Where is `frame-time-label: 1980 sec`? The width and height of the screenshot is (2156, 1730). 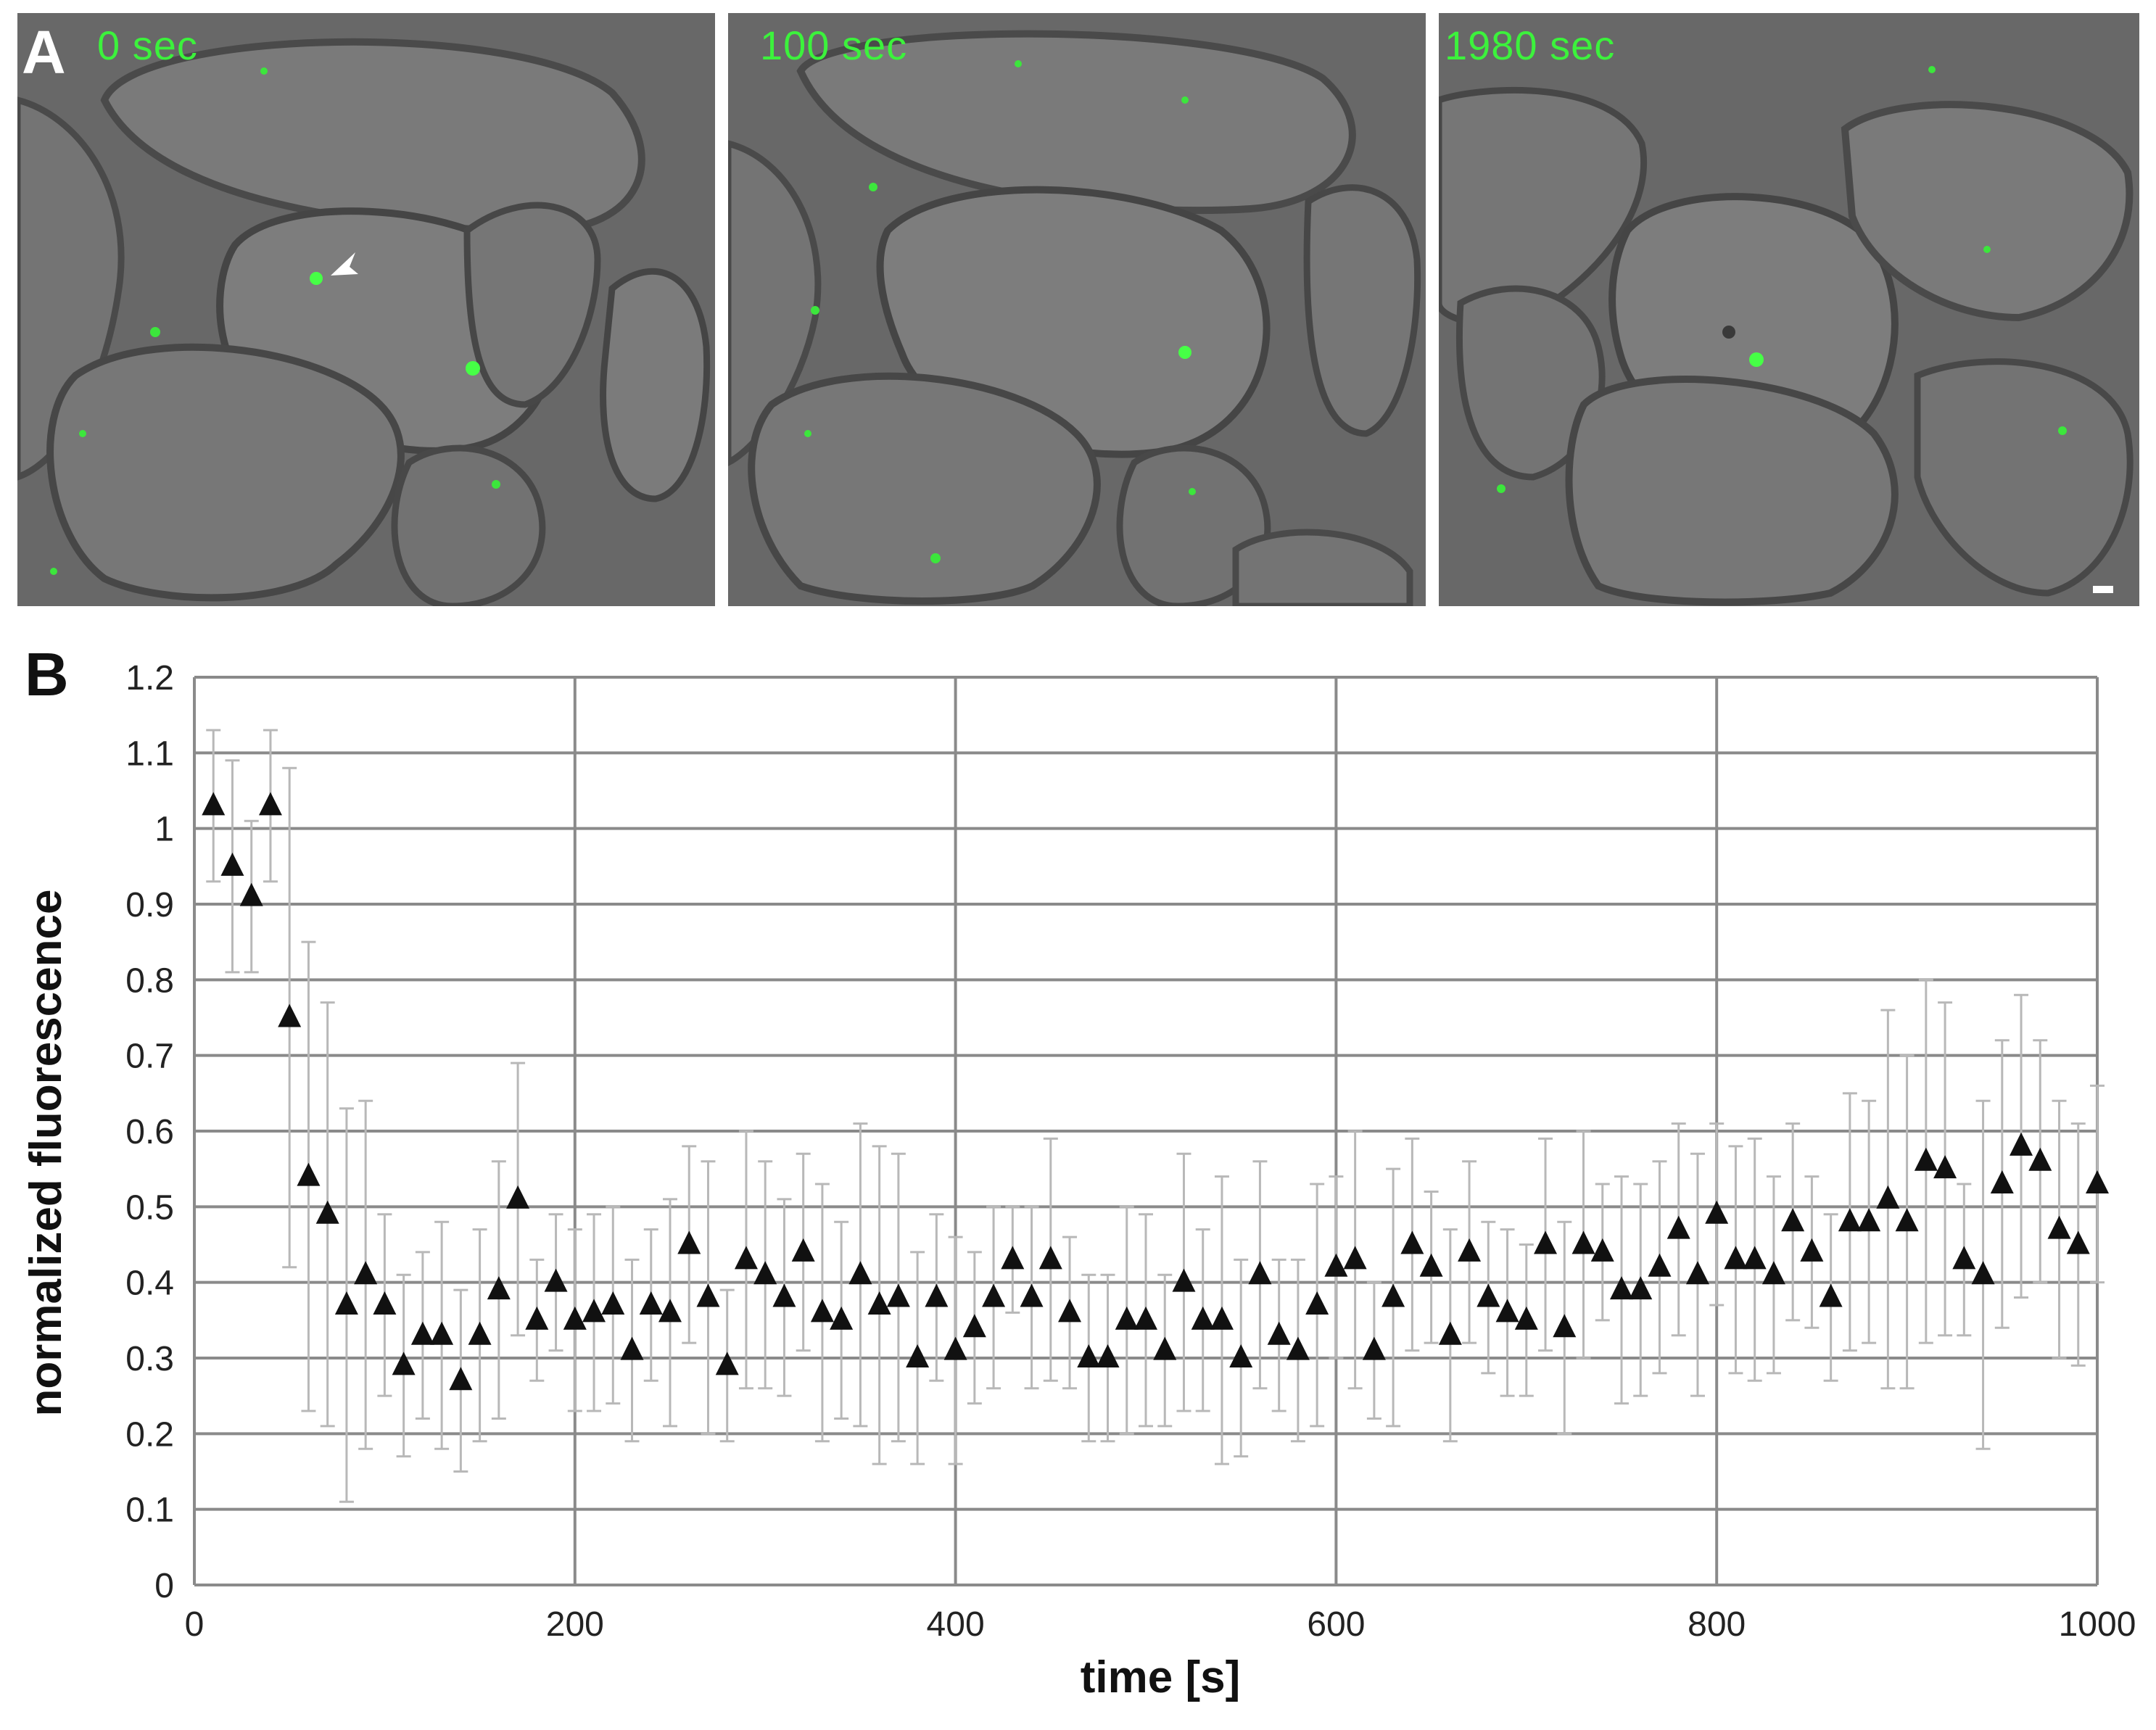 frame-time-label: 1980 sec is located at coordinates (1530, 45).